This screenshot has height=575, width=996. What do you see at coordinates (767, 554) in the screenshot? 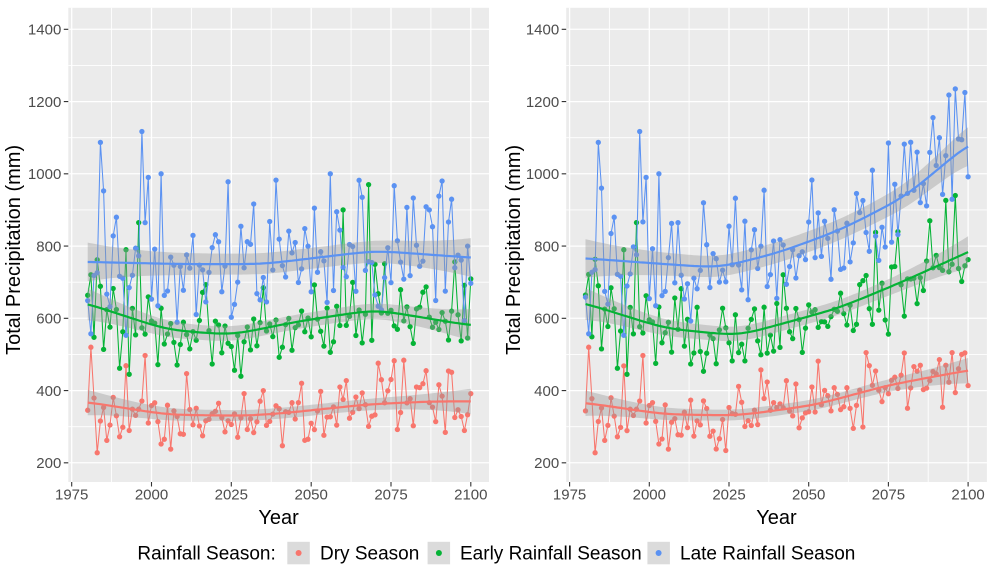
I see `svg-text: Late Rainfall Season` at bounding box center [767, 554].